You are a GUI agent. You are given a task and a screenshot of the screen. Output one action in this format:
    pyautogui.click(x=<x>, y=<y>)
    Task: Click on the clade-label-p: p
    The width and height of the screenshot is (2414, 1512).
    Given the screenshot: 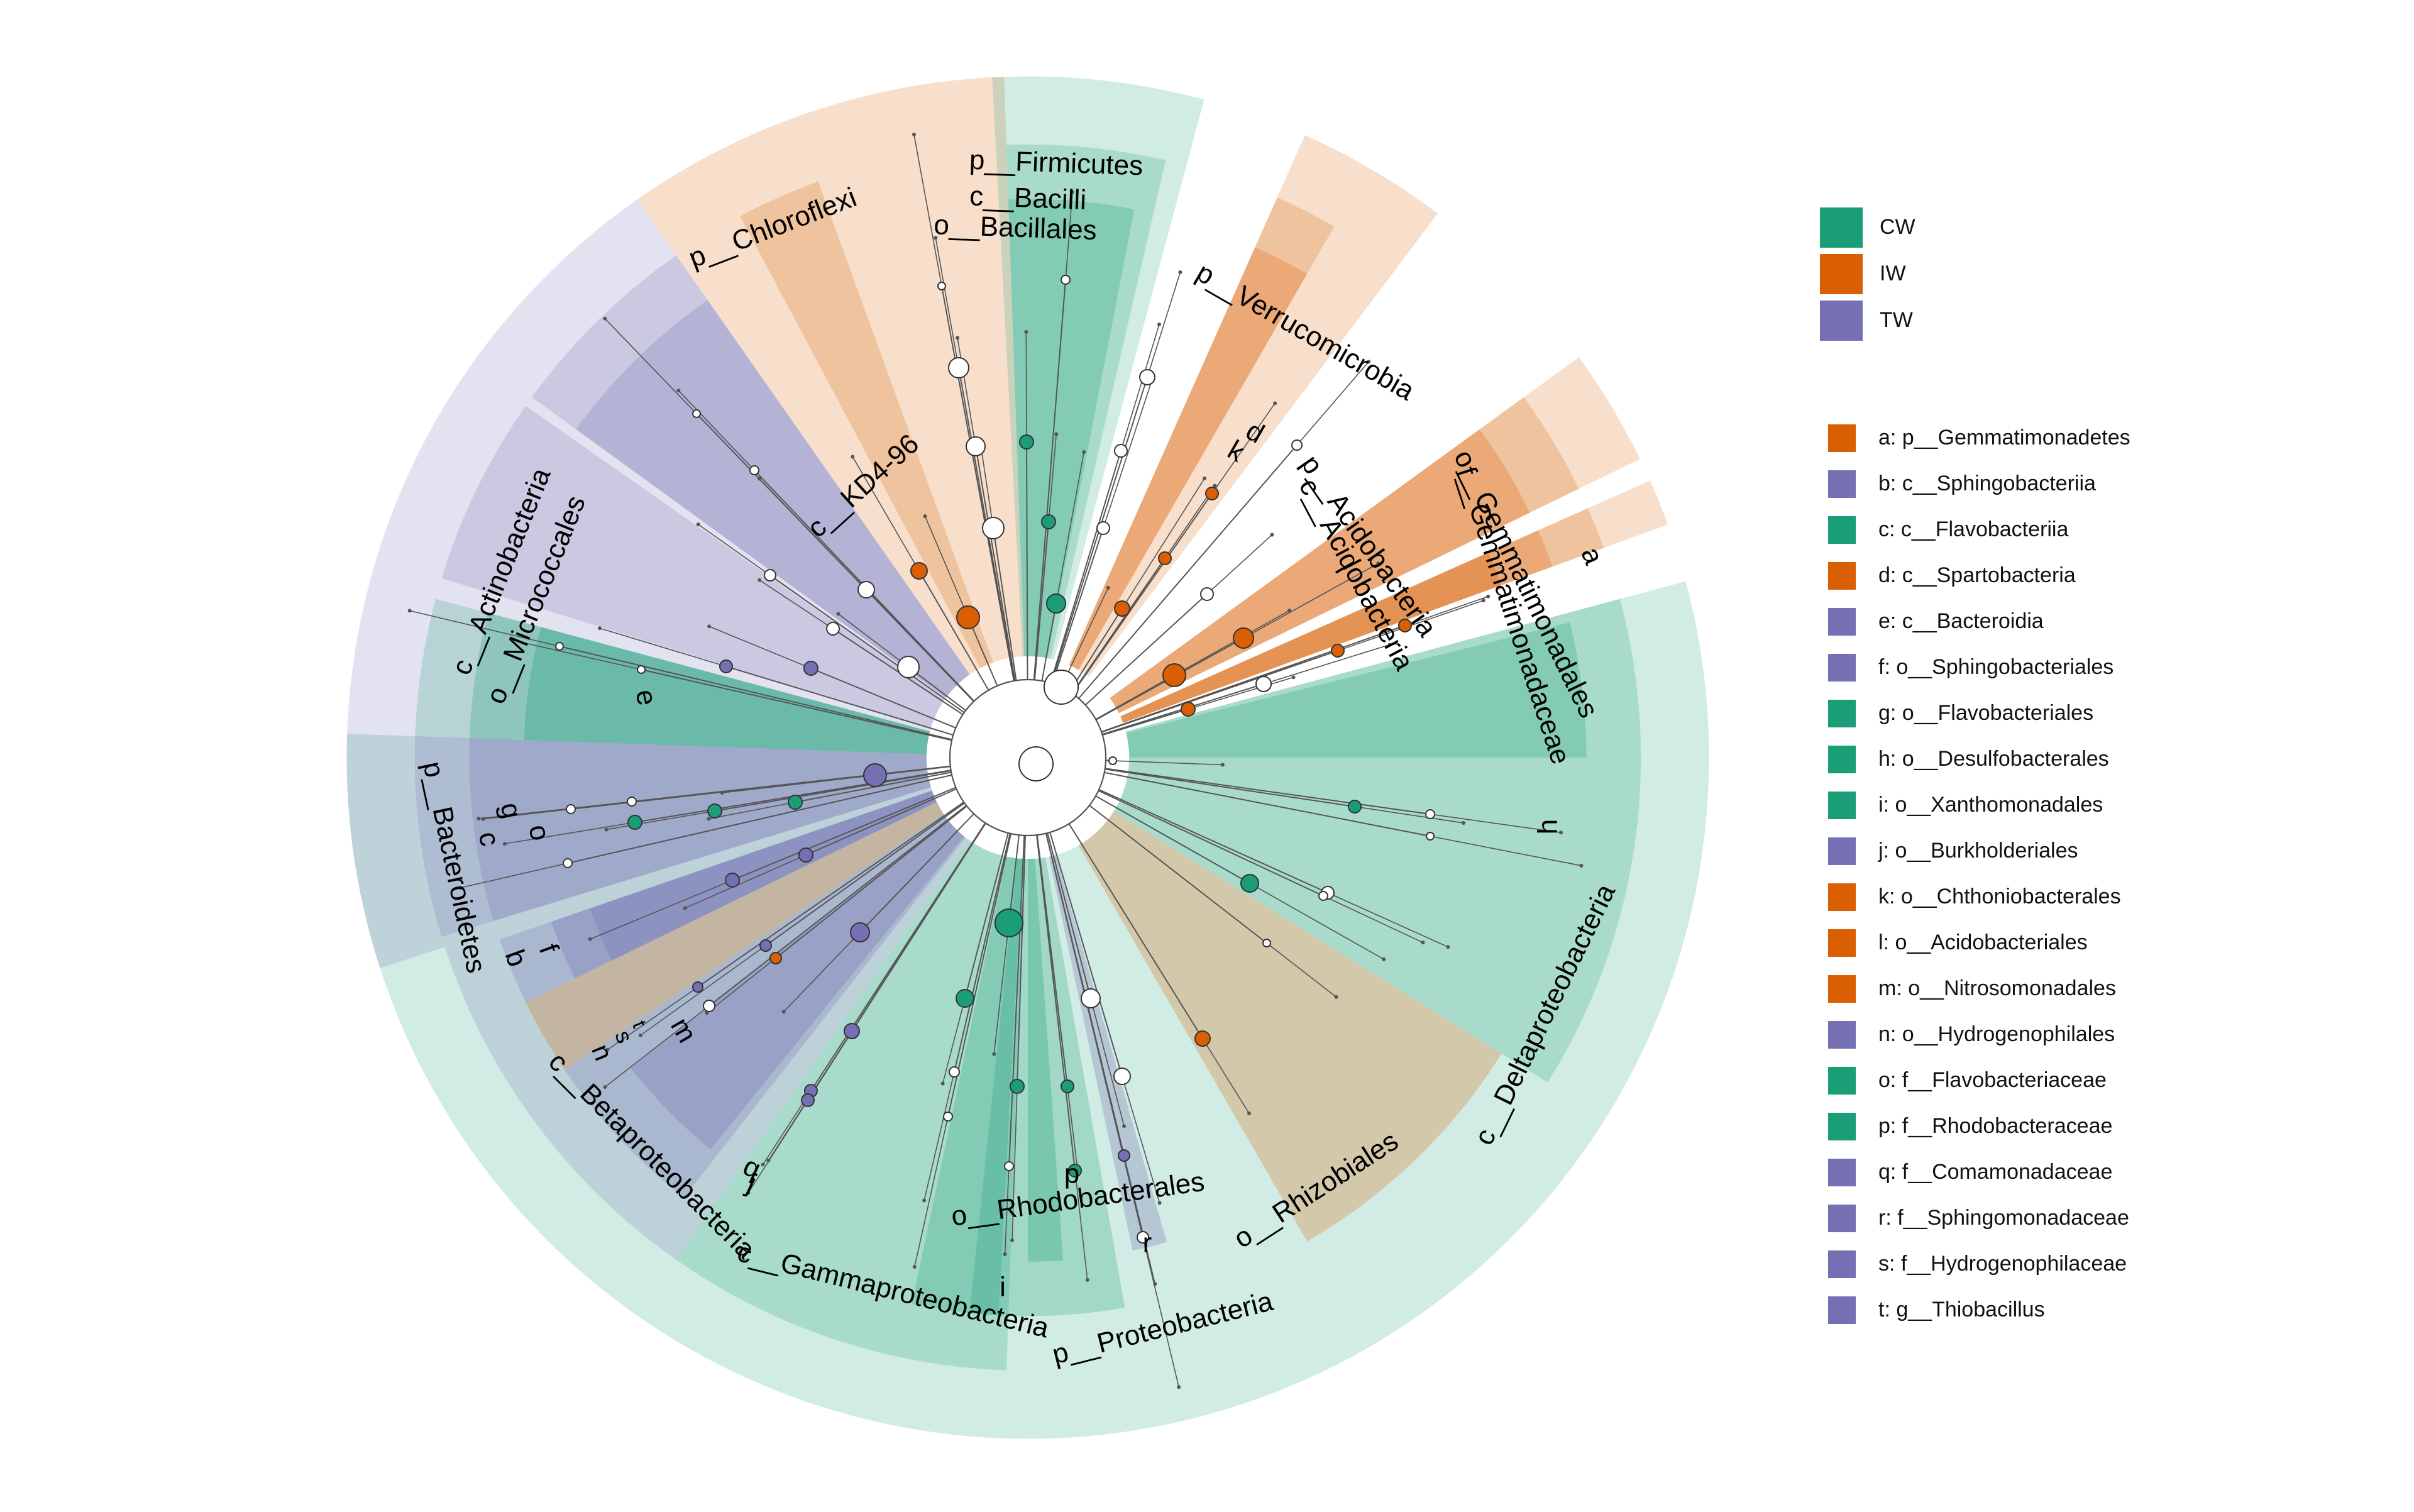 What is the action you would take?
    pyautogui.click(x=1071, y=1174)
    